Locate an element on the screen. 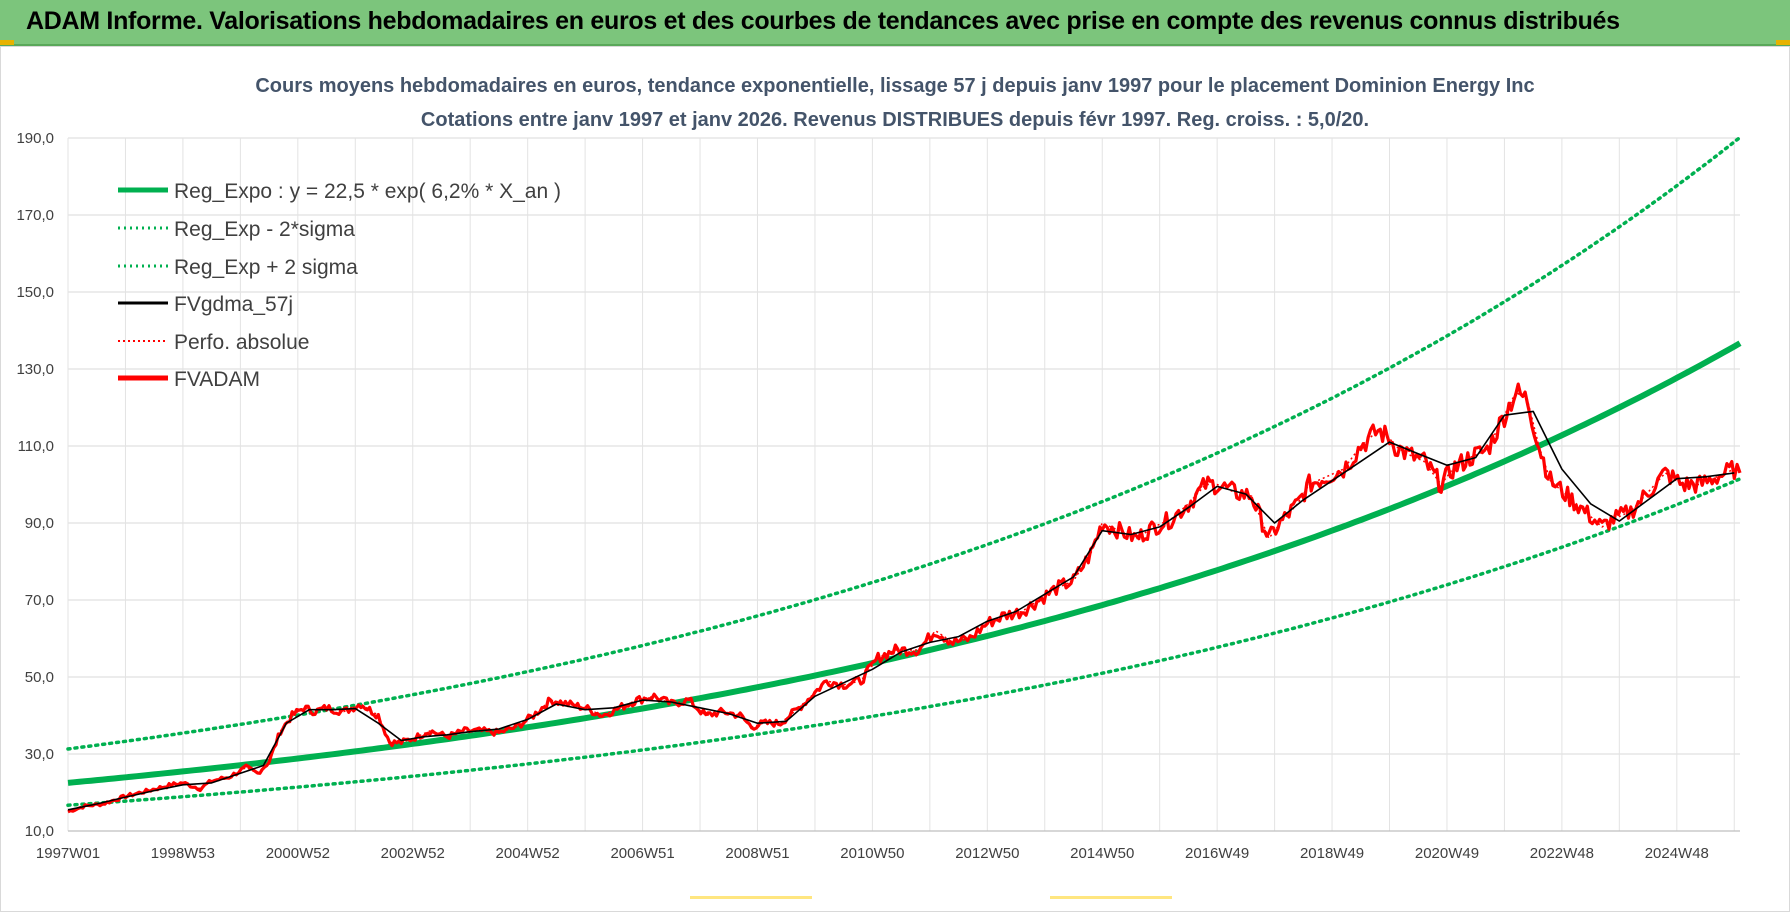  x-tick-label: 2008W51 is located at coordinates (757, 853).